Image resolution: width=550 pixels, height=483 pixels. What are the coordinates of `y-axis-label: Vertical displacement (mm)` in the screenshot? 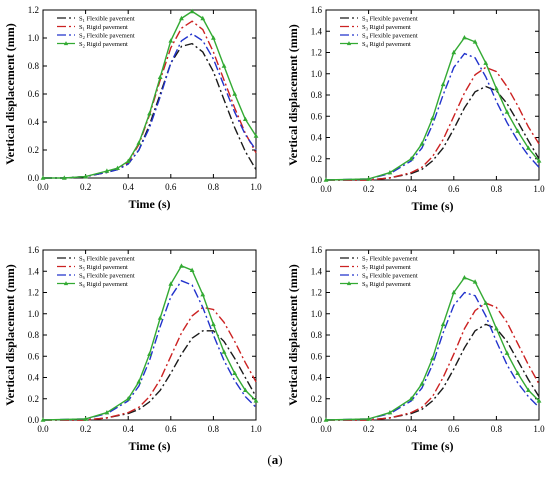 It's located at (293, 335).